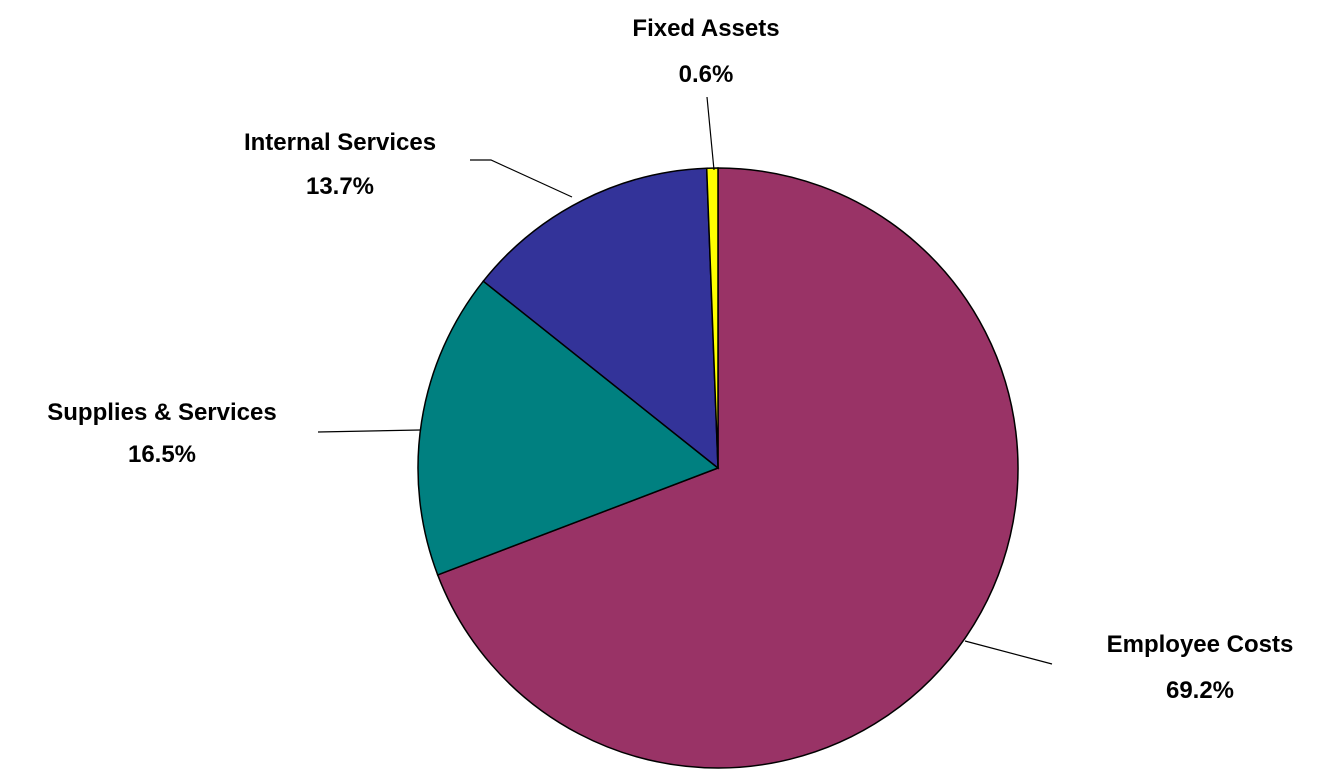  What do you see at coordinates (340, 186) in the screenshot?
I see `slice-value-internal-services: 13.7%` at bounding box center [340, 186].